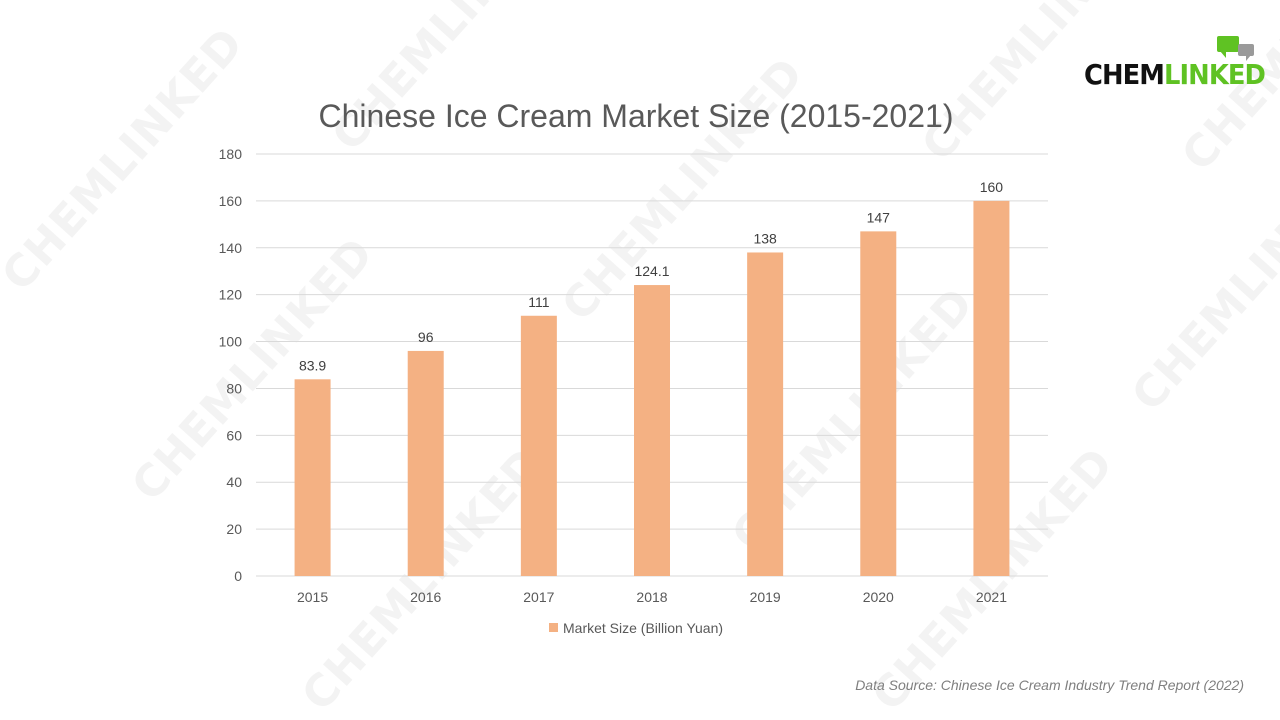 The image size is (1280, 720). I want to click on legend: Market Size (Billion Yuan), so click(636, 628).